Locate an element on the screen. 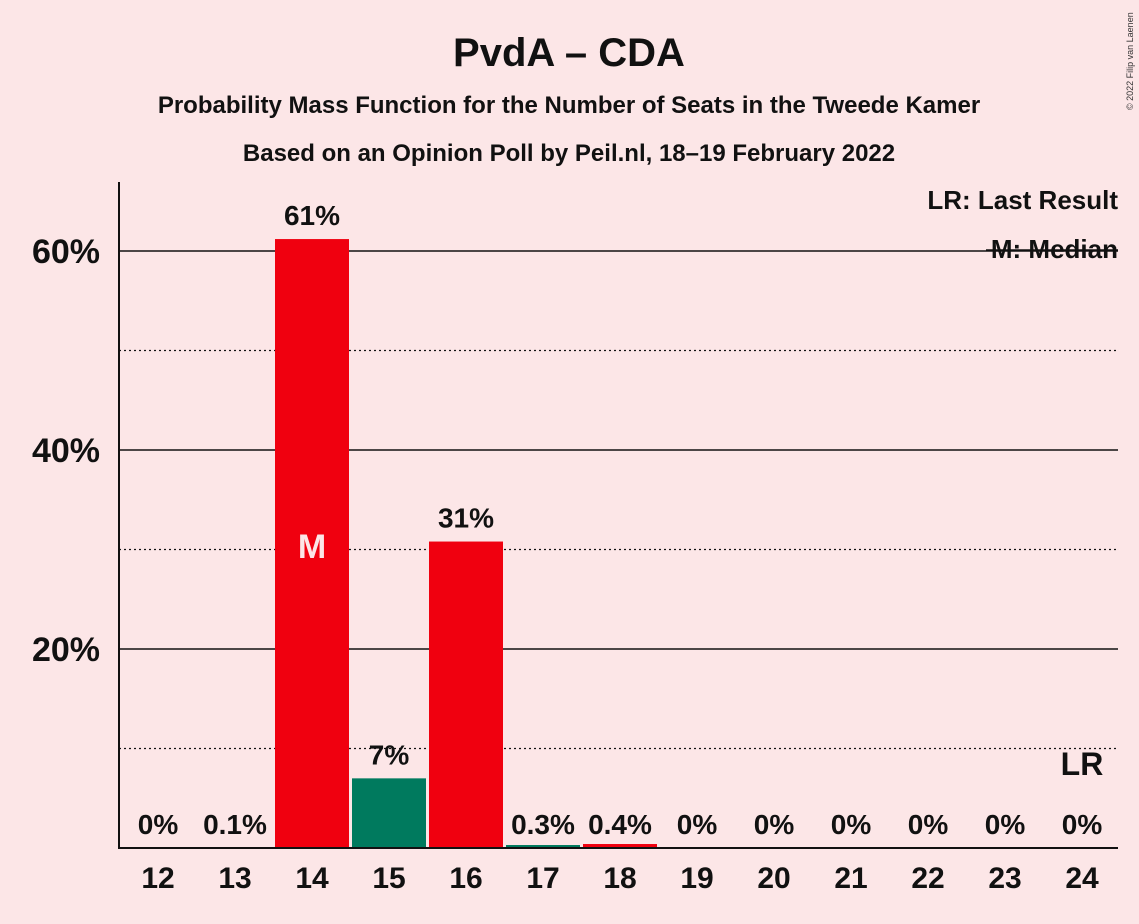 Image resolution: width=1139 pixels, height=924 pixels. legend-median: M: Median is located at coordinates (1054, 249).